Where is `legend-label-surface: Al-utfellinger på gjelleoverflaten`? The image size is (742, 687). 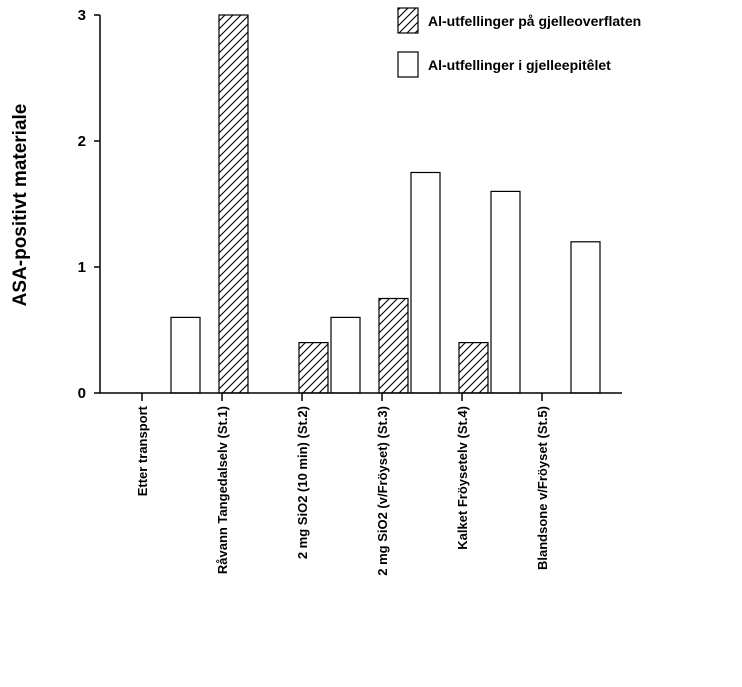 legend-label-surface: Al-utfellinger på gjelleoverflaten is located at coordinates (534, 21).